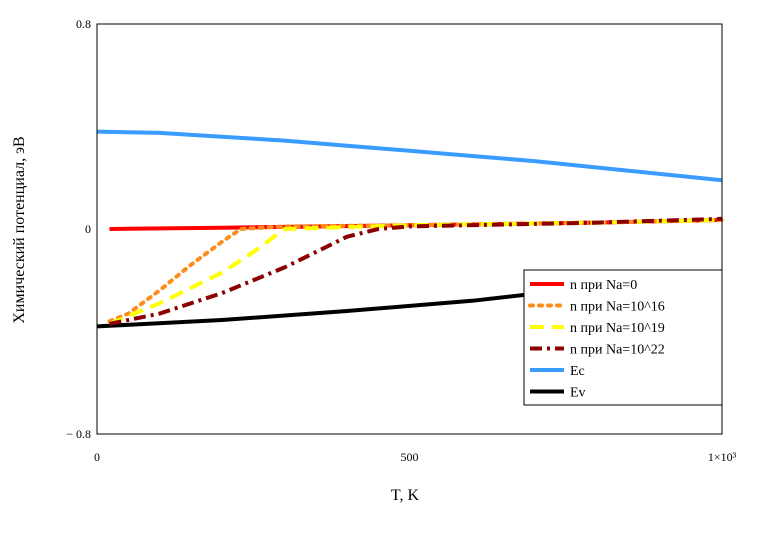  What do you see at coordinates (617, 350) in the screenshot?
I see `legend-label-3: n при Na=10^22` at bounding box center [617, 350].